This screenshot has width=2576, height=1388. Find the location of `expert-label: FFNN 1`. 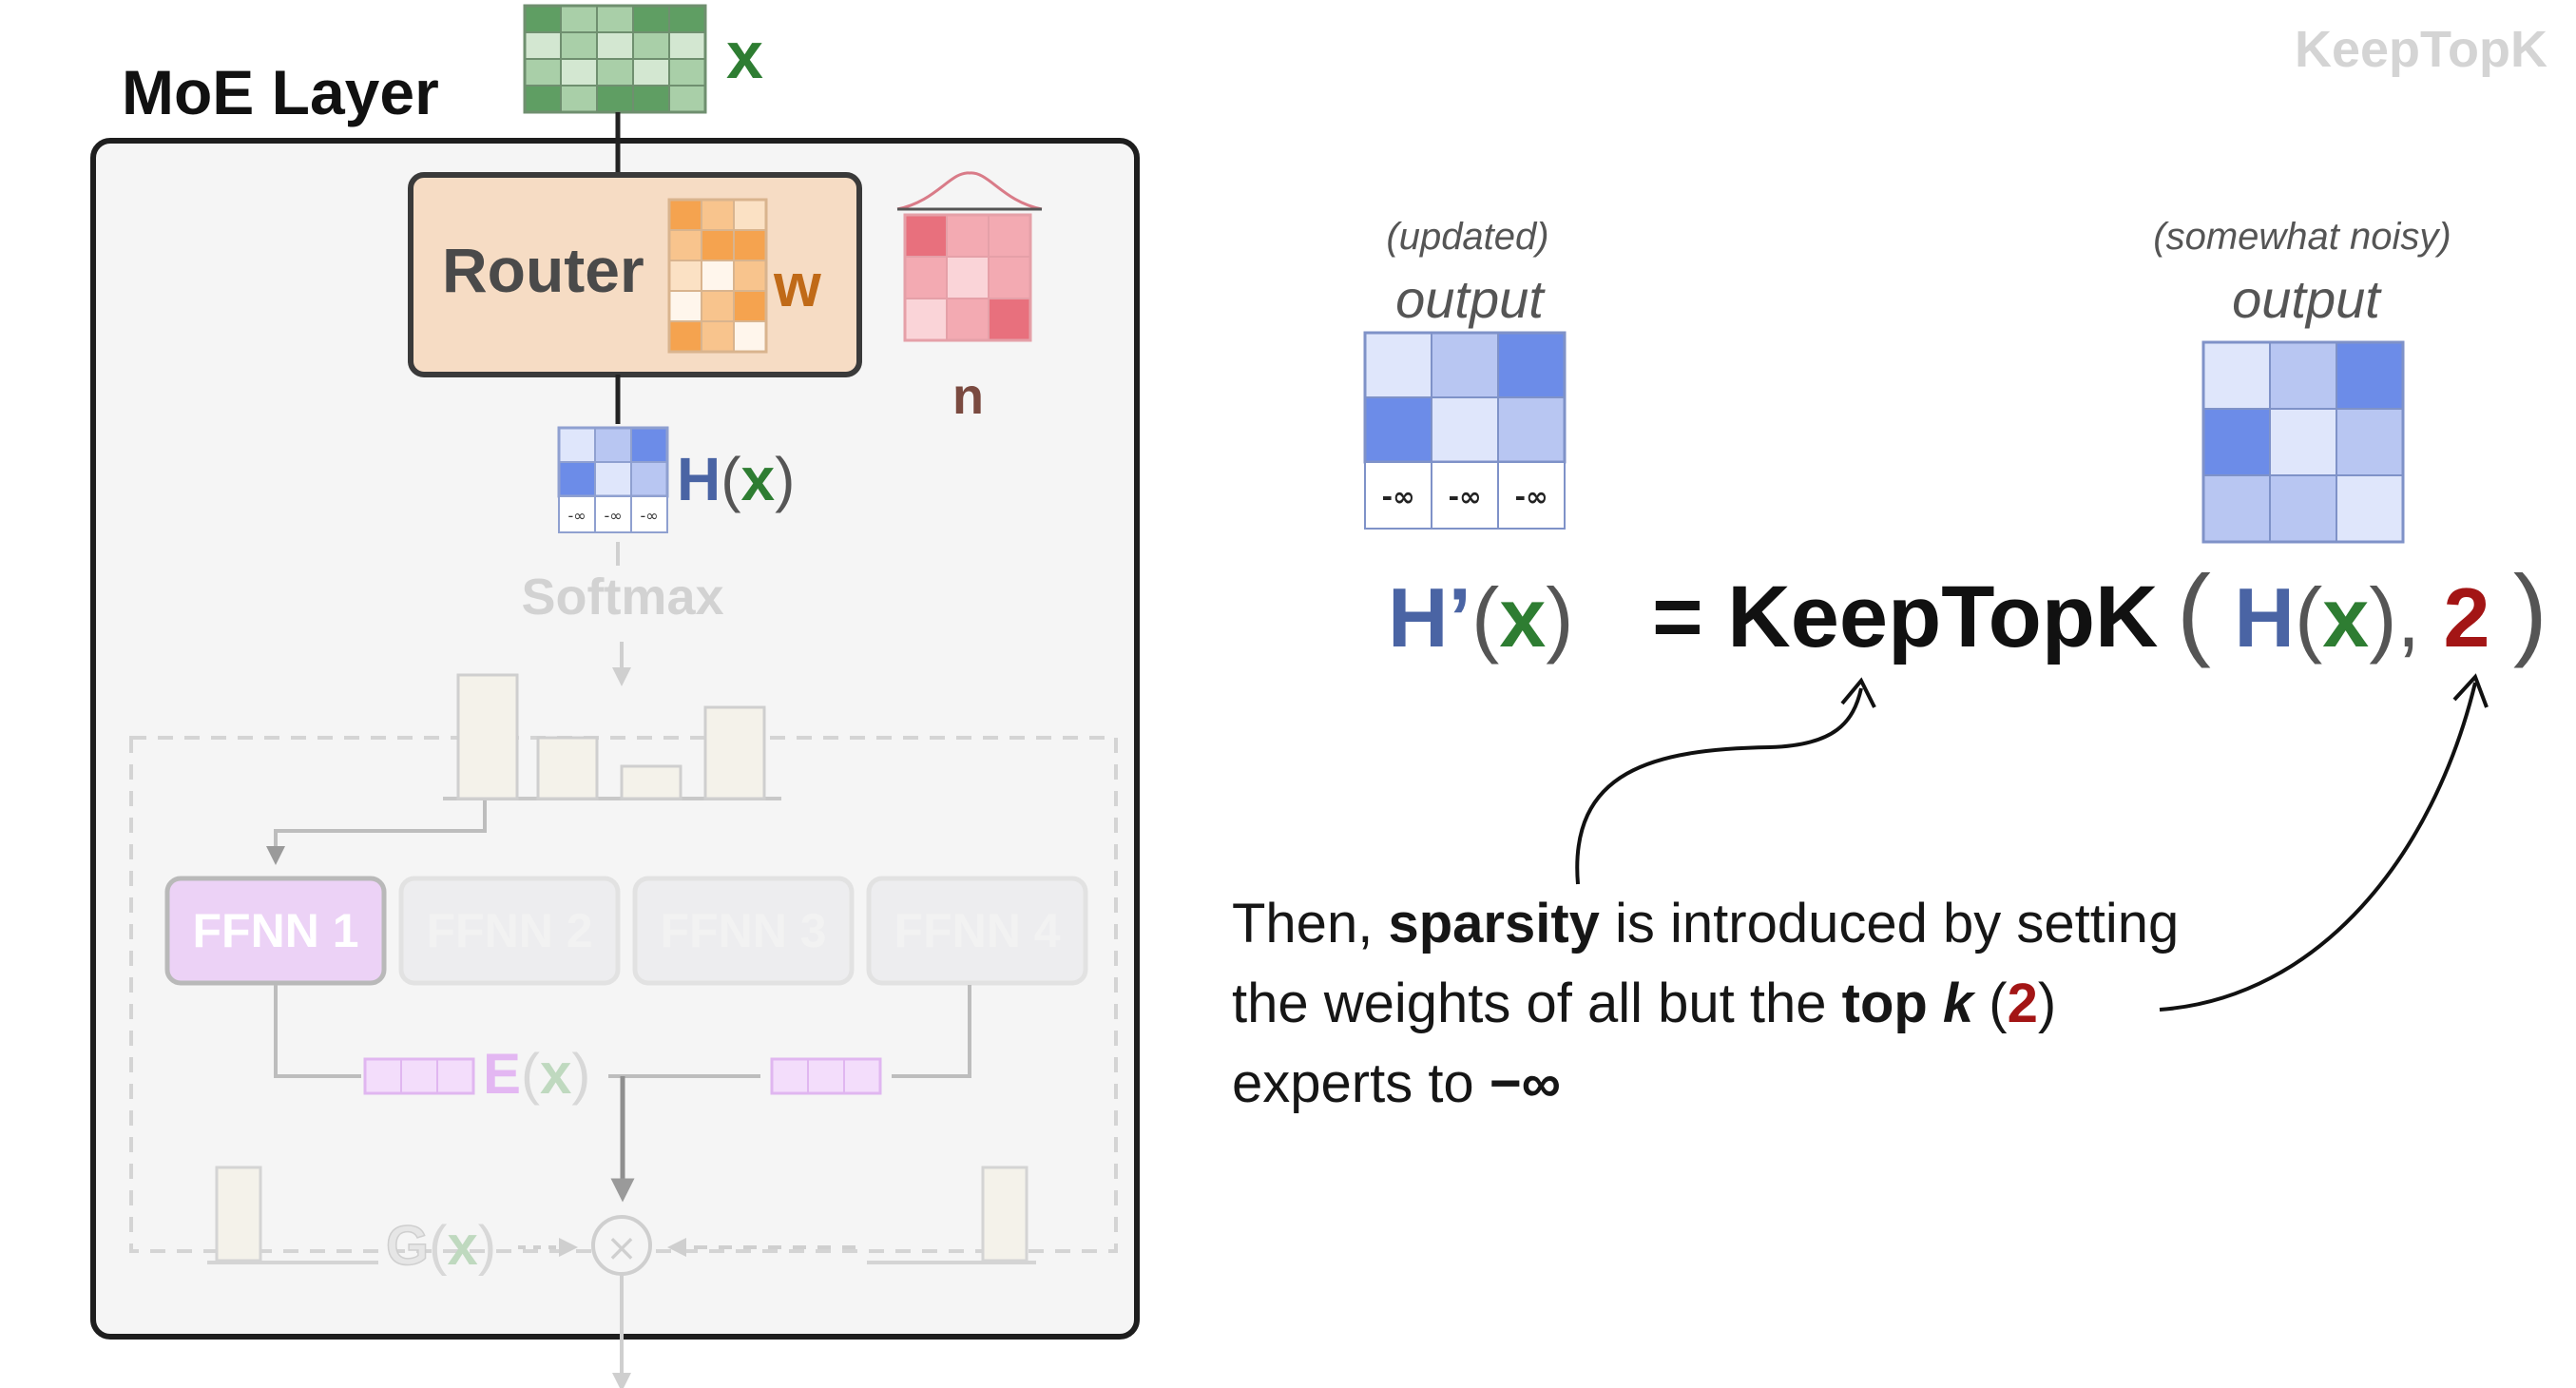

expert-label: FFNN 1 is located at coordinates (276, 930).